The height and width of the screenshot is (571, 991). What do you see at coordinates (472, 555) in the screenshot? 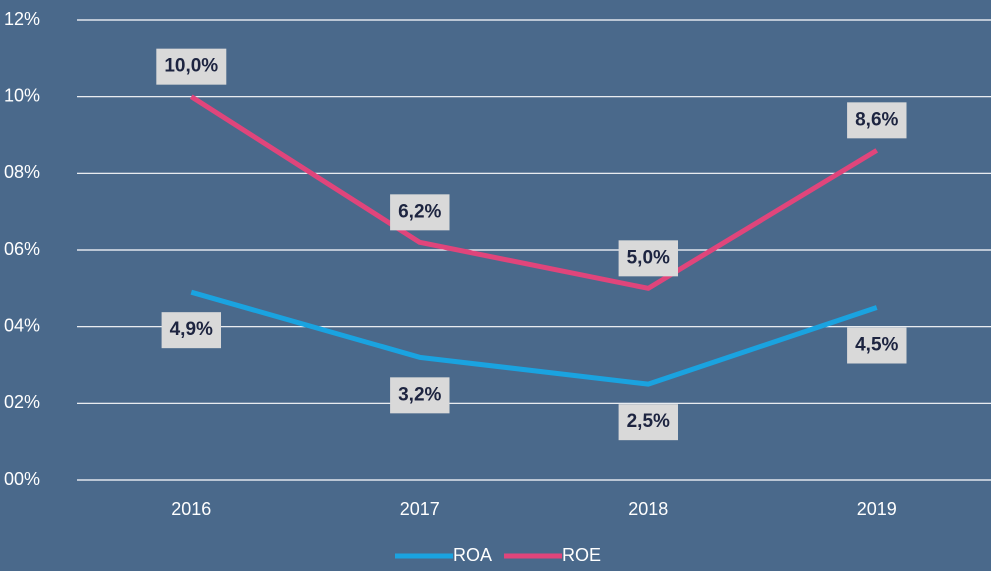
I see `legend-label: ROA` at bounding box center [472, 555].